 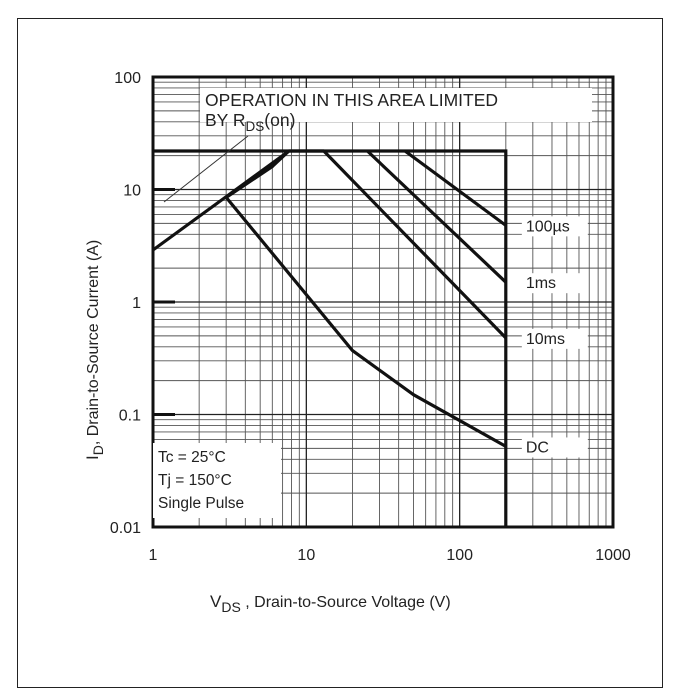 I want to click on series-labels: 100µs 1ms 10ms DC, so click(x=555, y=336).